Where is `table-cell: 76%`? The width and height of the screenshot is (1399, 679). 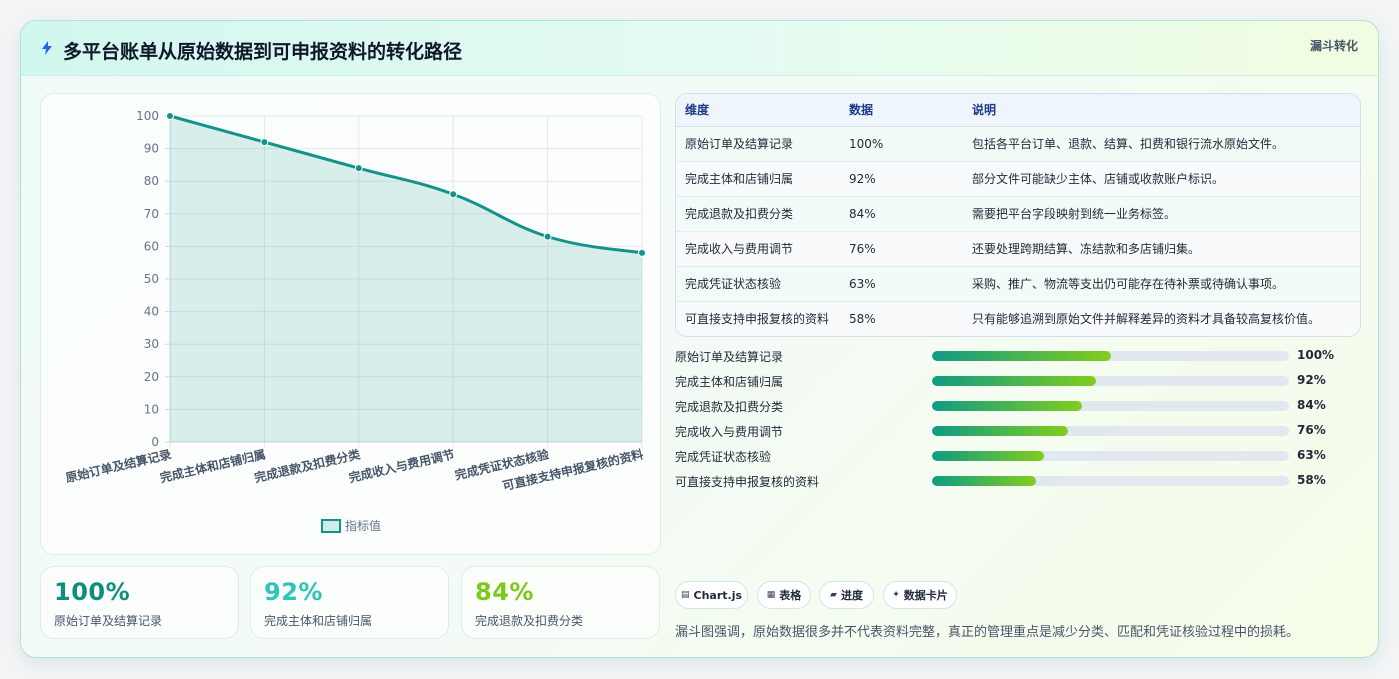
table-cell: 76% is located at coordinates (901, 249).